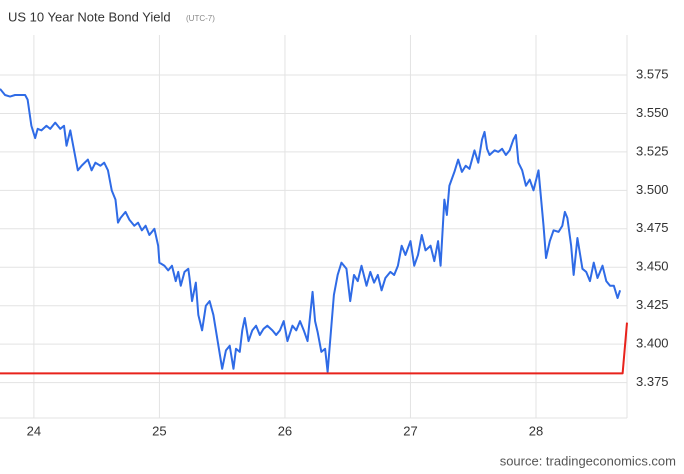 This screenshot has height=474, width=684. Describe the element at coordinates (652, 150) in the screenshot. I see `y-tick-label: 3.525` at that location.